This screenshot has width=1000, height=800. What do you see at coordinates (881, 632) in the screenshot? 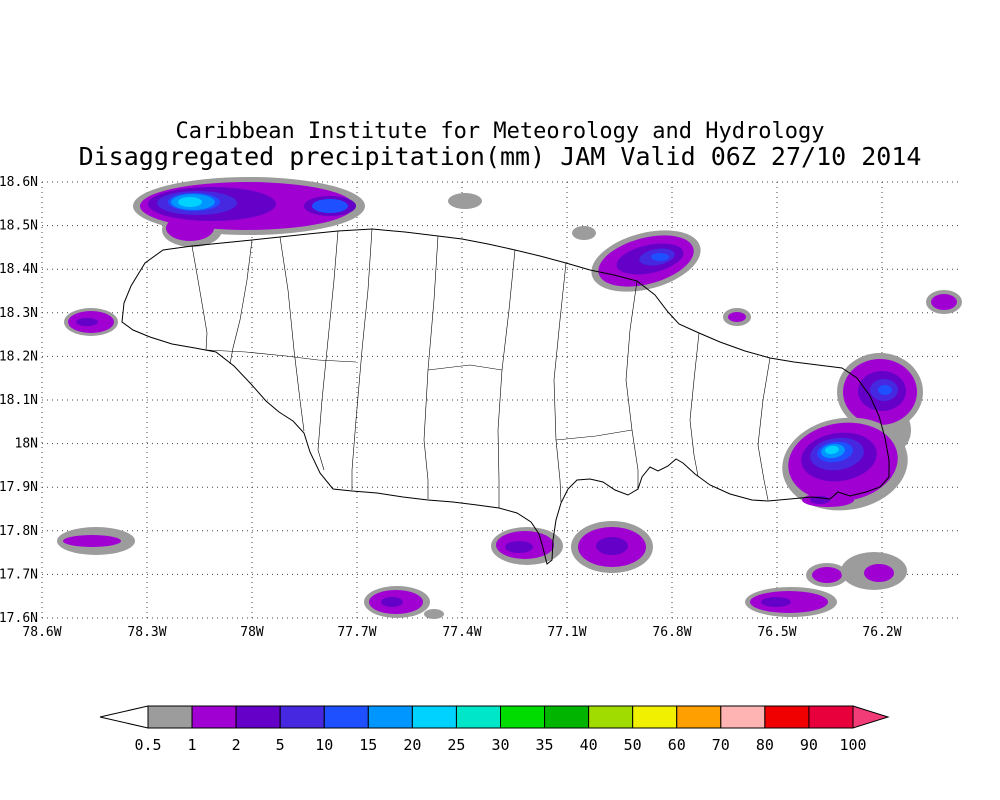
I see `longitude-tick-label: 76.2W` at bounding box center [881, 632].